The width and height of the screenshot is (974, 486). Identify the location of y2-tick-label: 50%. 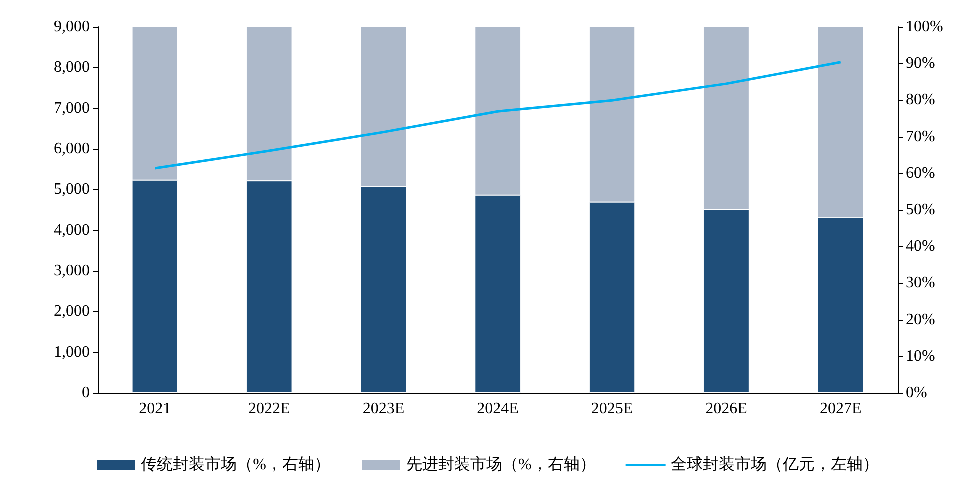
(921, 210).